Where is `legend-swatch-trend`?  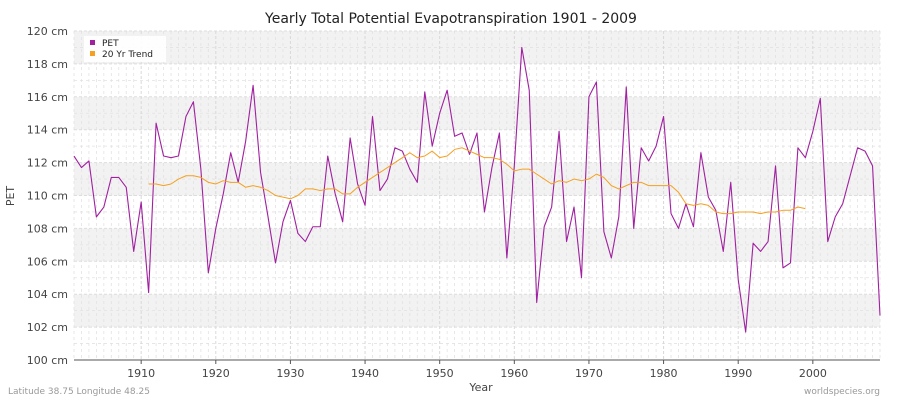 legend-swatch-trend is located at coordinates (92, 53).